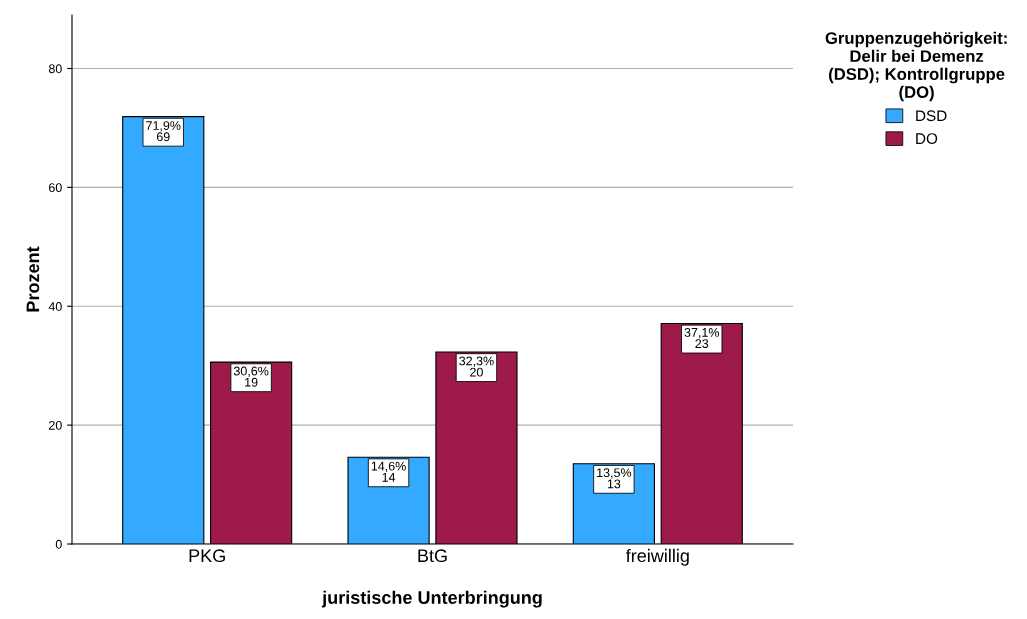  What do you see at coordinates (163, 131) in the screenshot?
I see `data-label: 71,9% 69` at bounding box center [163, 131].